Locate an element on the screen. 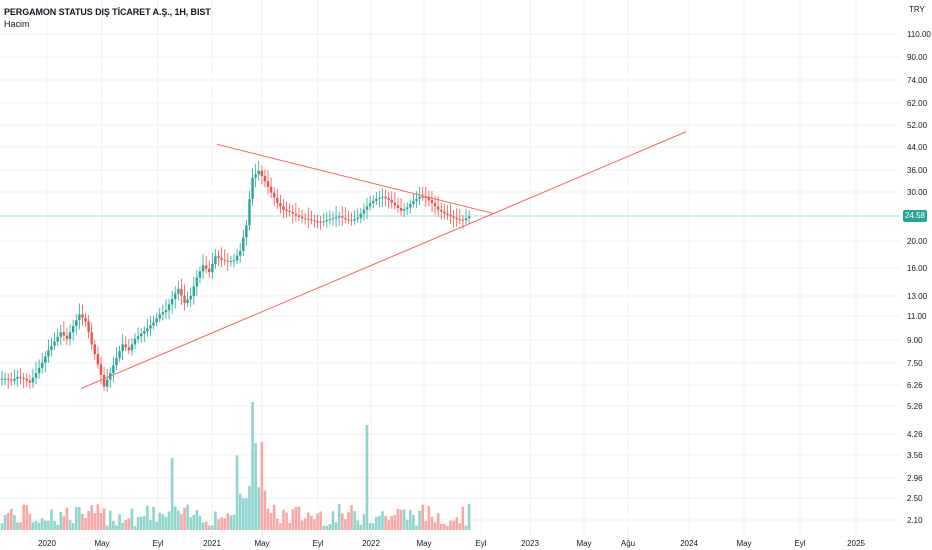 The height and width of the screenshot is (550, 932). price-tick-label: 5.26 is located at coordinates (915, 406).